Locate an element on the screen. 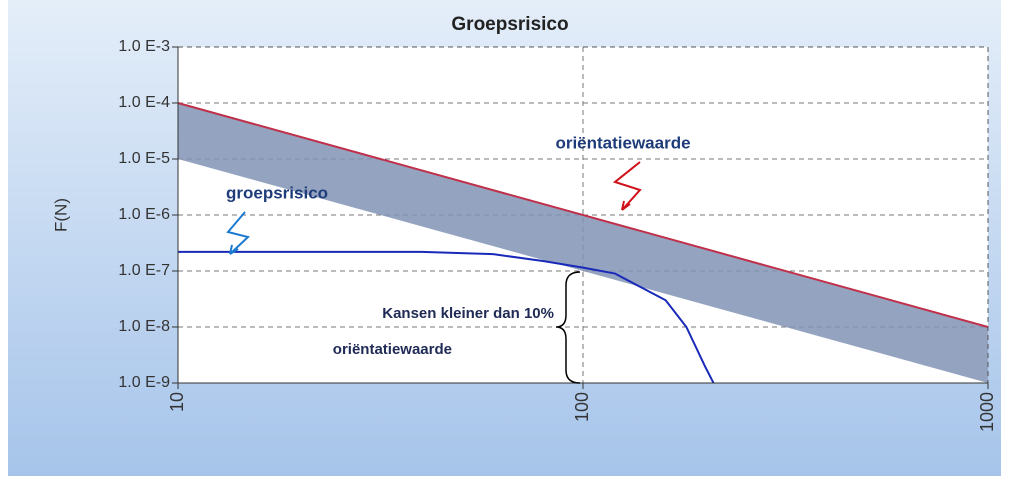 The width and height of the screenshot is (1009, 486). y-axis-label: F(N) is located at coordinates (60, 215).